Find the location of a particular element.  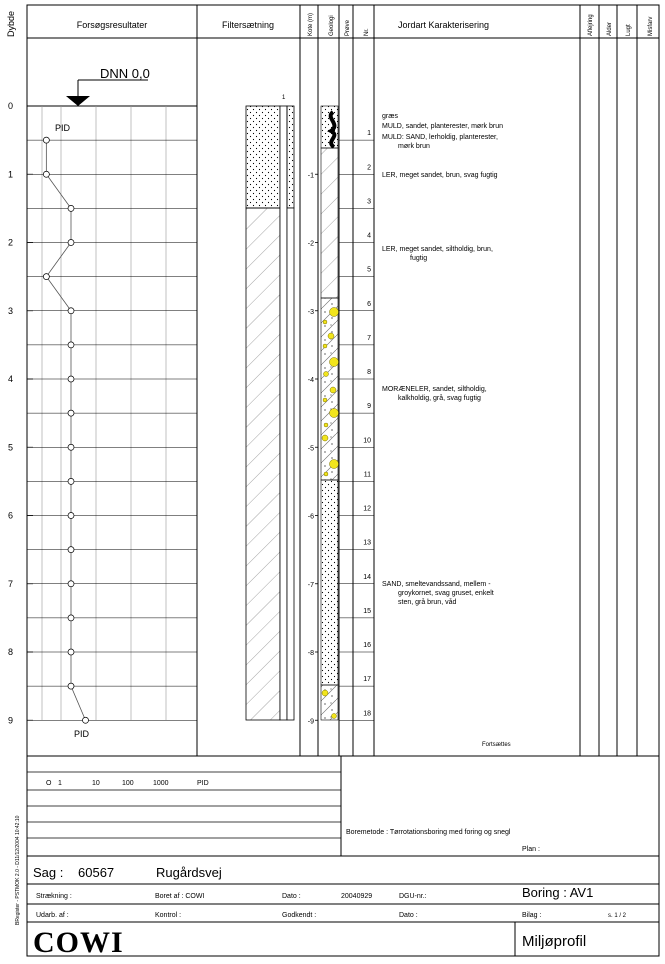

desc-muld-2-line2: mørk brun is located at coordinates (414, 146).